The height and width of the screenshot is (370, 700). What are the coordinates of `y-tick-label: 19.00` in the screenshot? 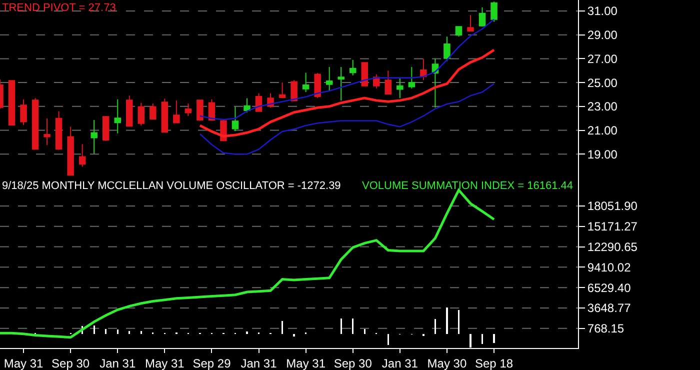 It's located at (602, 154).